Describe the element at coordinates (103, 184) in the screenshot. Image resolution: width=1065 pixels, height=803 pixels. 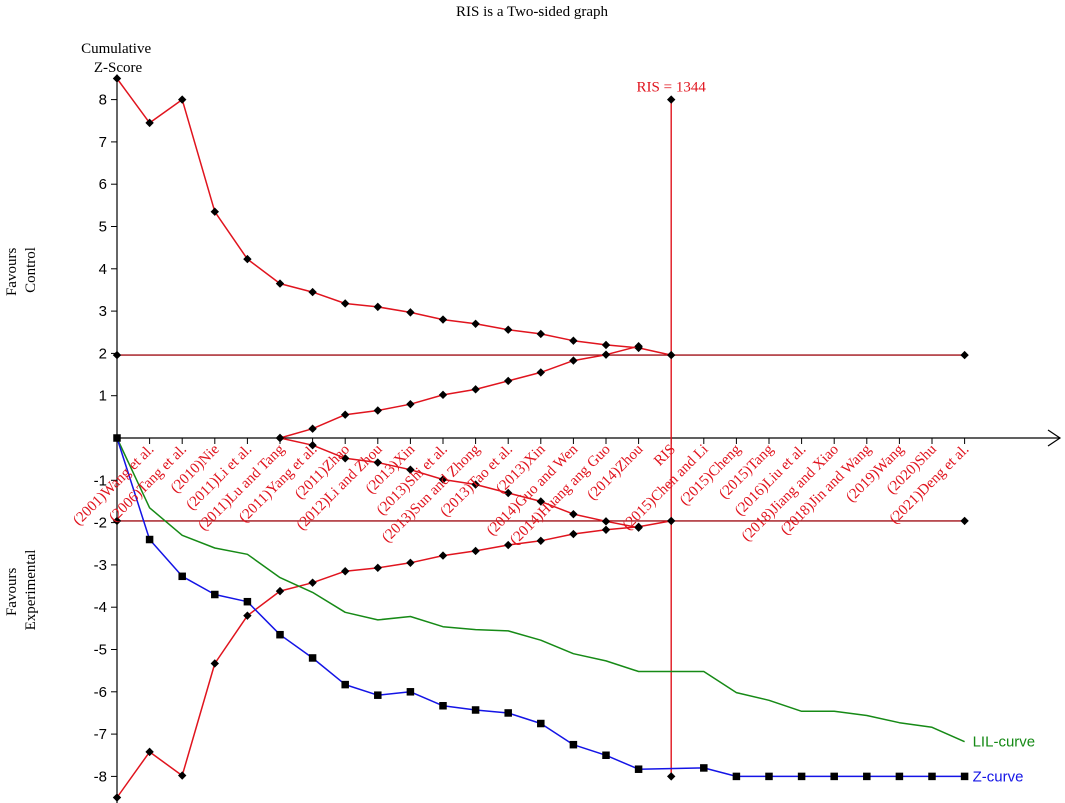
I see `y-tick-label: 6` at that location.